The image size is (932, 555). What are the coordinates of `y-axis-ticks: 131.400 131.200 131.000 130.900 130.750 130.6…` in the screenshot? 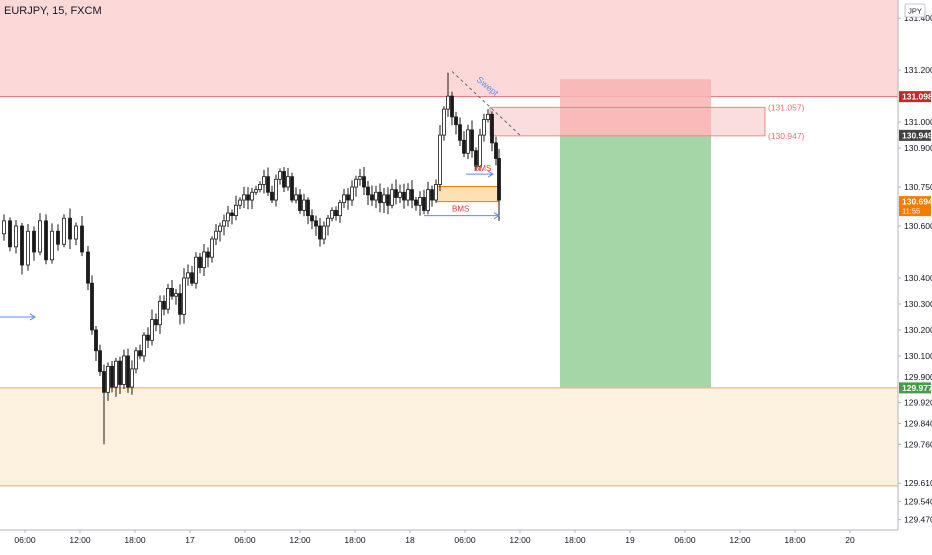 It's located at (915, 269).